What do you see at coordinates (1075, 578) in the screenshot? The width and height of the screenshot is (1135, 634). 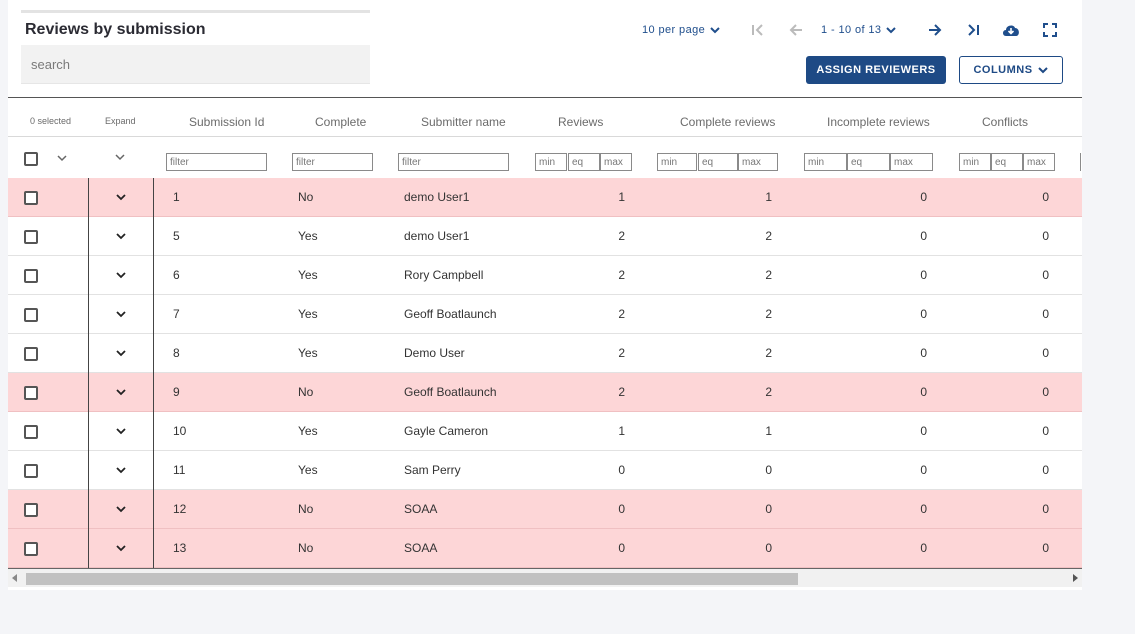 I see `scroll-right-arrow-icon` at bounding box center [1075, 578].